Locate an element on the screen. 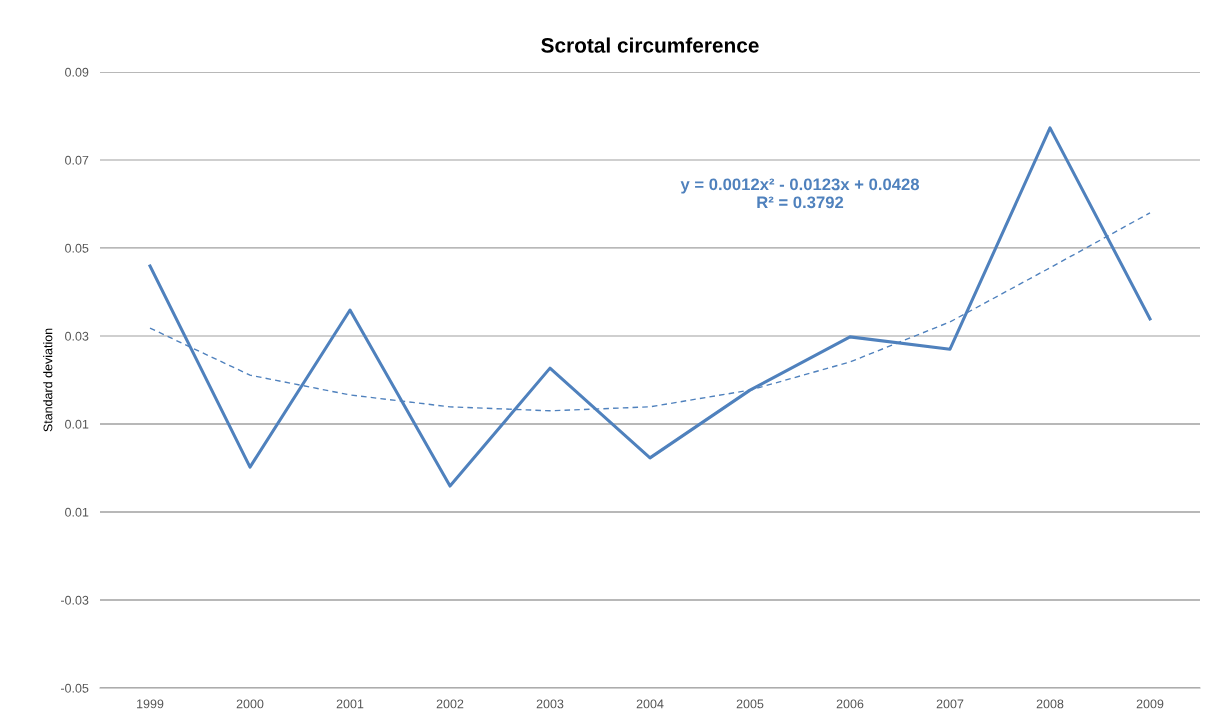 This screenshot has width=1217, height=716. x-tick-label: 2007 is located at coordinates (950, 704).